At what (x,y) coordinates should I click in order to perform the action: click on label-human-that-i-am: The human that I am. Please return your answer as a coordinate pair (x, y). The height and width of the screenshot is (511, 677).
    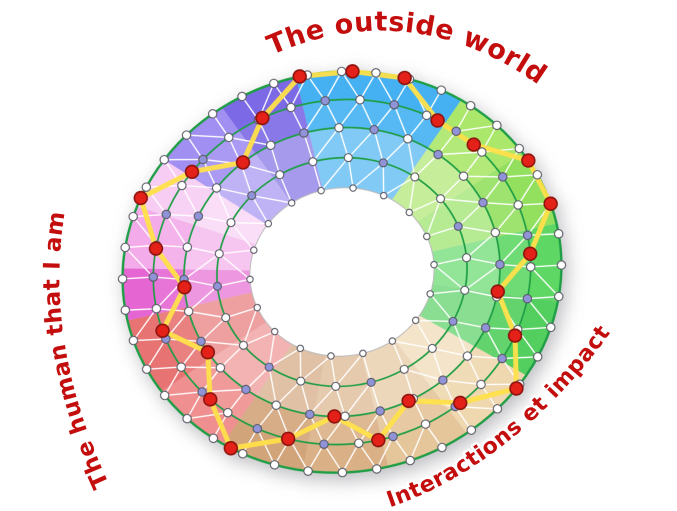
    Looking at the image, I should click on (76, 351).